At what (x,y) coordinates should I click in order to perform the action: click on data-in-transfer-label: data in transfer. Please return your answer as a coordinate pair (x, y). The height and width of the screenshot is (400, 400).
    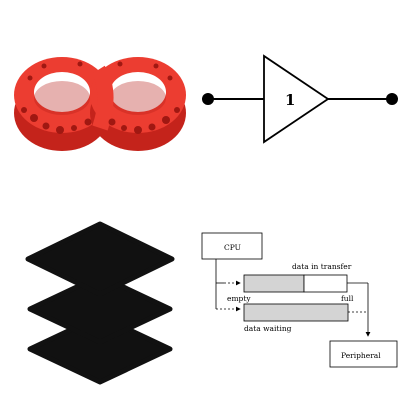
    Looking at the image, I should click on (322, 266).